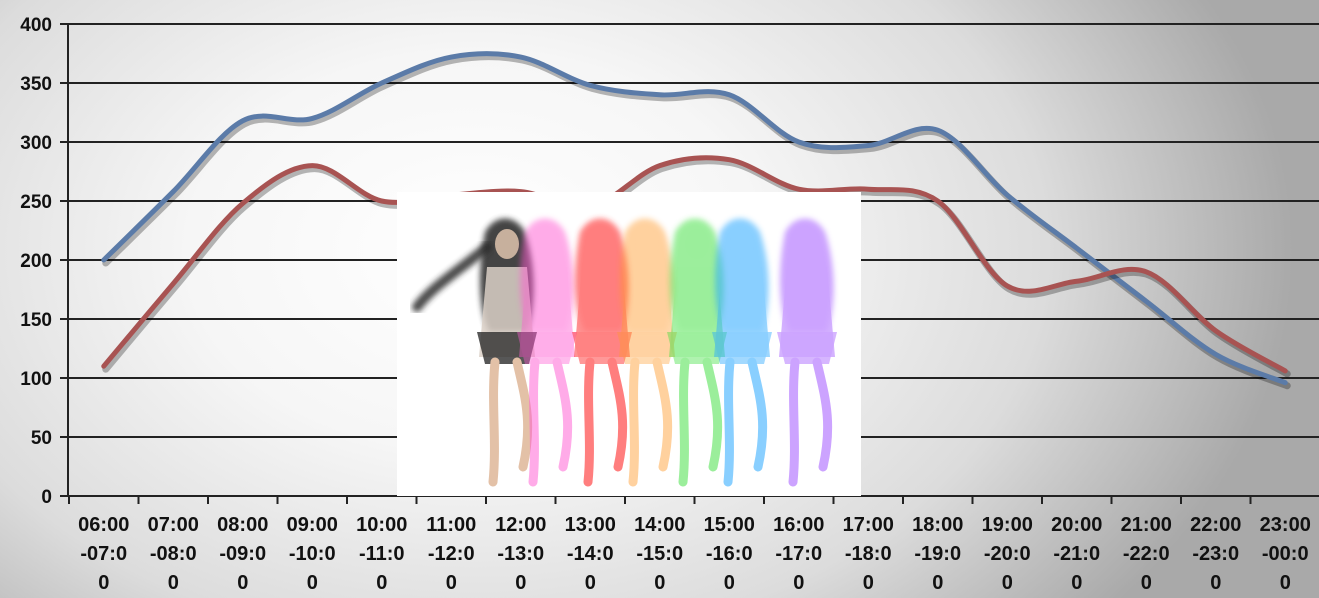  Describe the element at coordinates (36, 320) in the screenshot. I see `y-tick-label: 150` at that location.